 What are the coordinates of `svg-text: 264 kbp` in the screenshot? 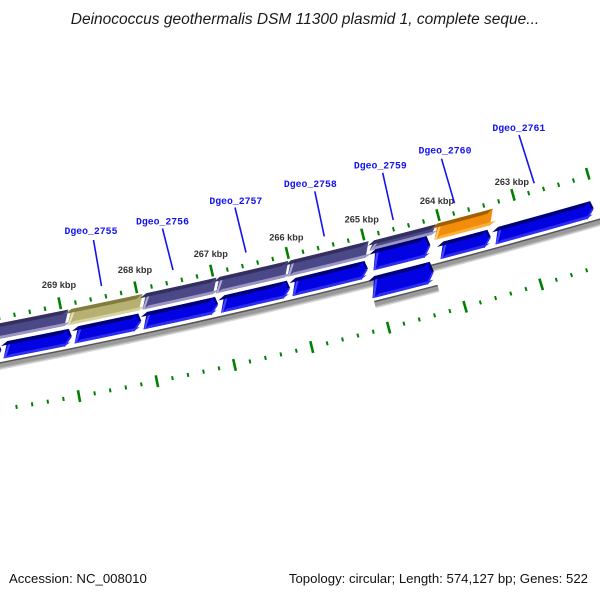 It's located at (437, 201).